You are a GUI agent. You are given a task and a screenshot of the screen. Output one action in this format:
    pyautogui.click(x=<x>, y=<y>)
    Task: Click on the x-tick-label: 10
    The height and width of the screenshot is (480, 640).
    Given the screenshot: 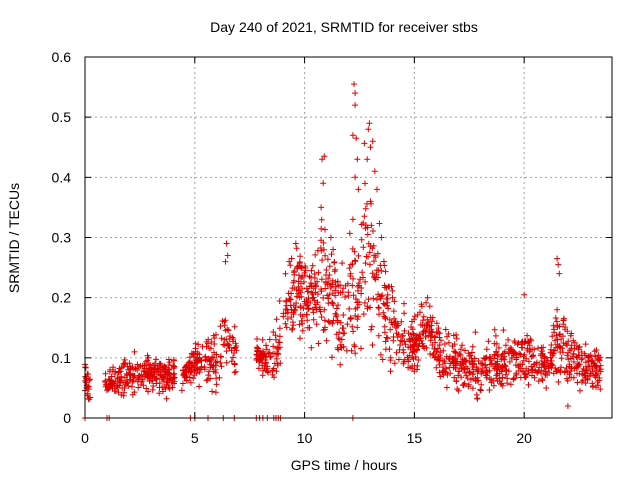 What is the action you would take?
    pyautogui.click(x=305, y=438)
    